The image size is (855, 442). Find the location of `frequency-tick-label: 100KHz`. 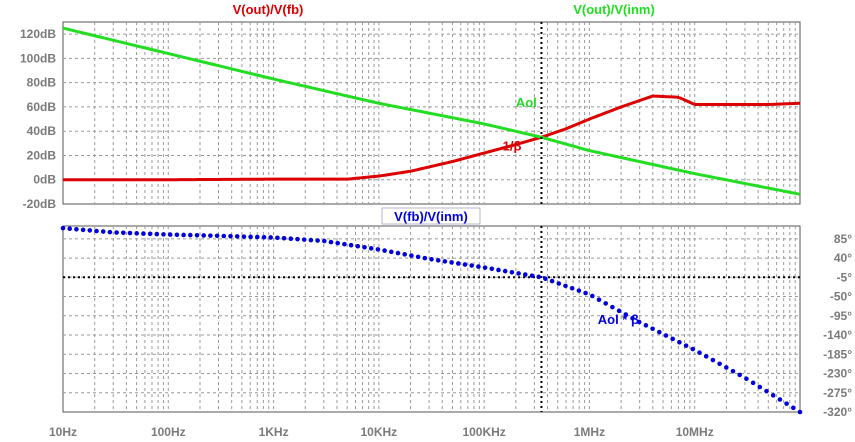

frequency-tick-label: 100KHz is located at coordinates (483, 432).